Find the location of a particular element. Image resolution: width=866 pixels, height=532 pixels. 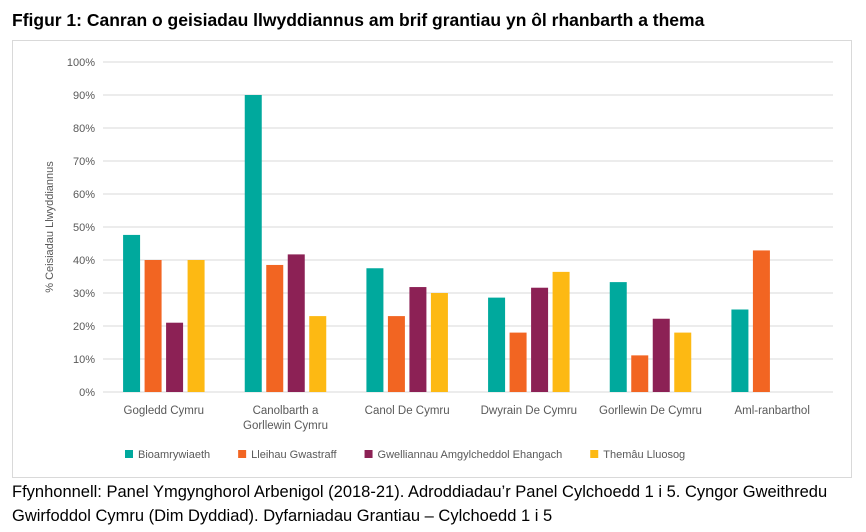

x-tick-label: Gorllewin Cymru is located at coordinates (285, 426).